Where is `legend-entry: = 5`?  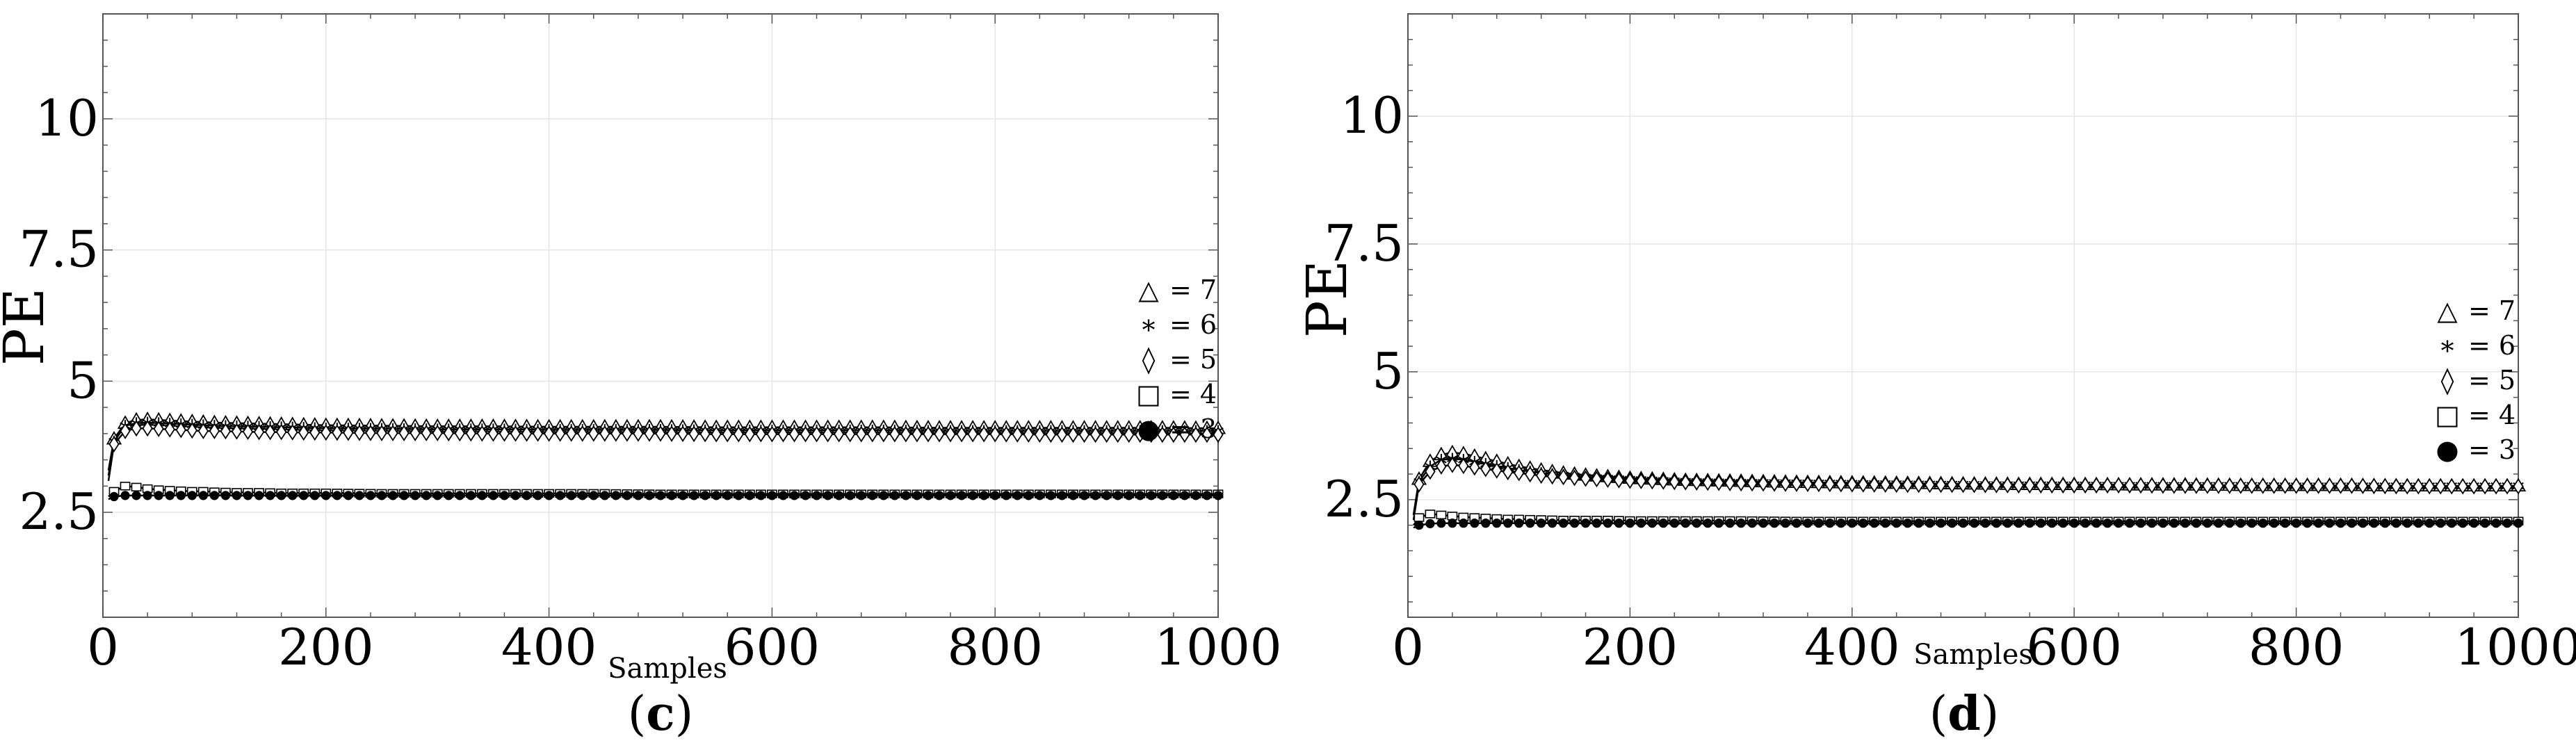
legend-entry: = 5 is located at coordinates (1193, 360).